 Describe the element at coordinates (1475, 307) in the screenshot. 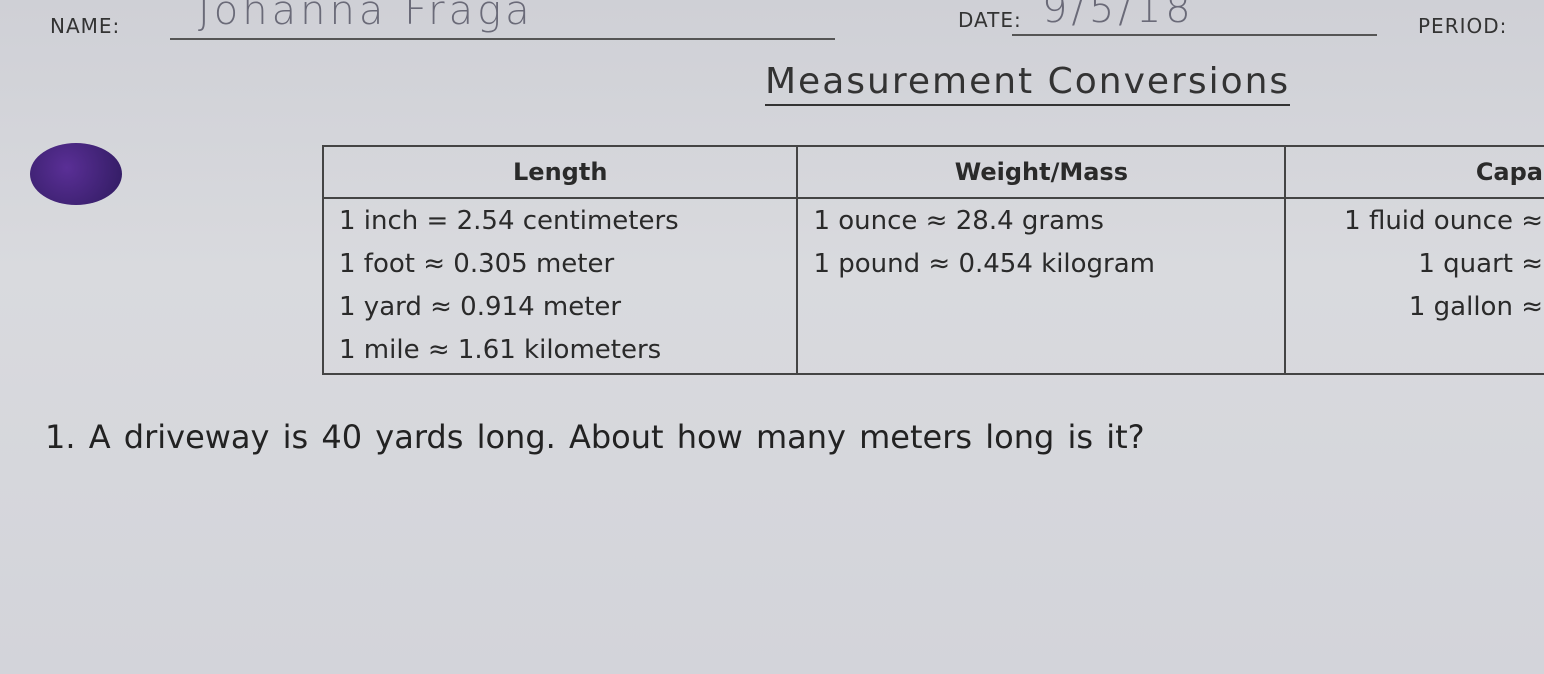

I see `capacity-row: 1 gallon ≈` at that location.